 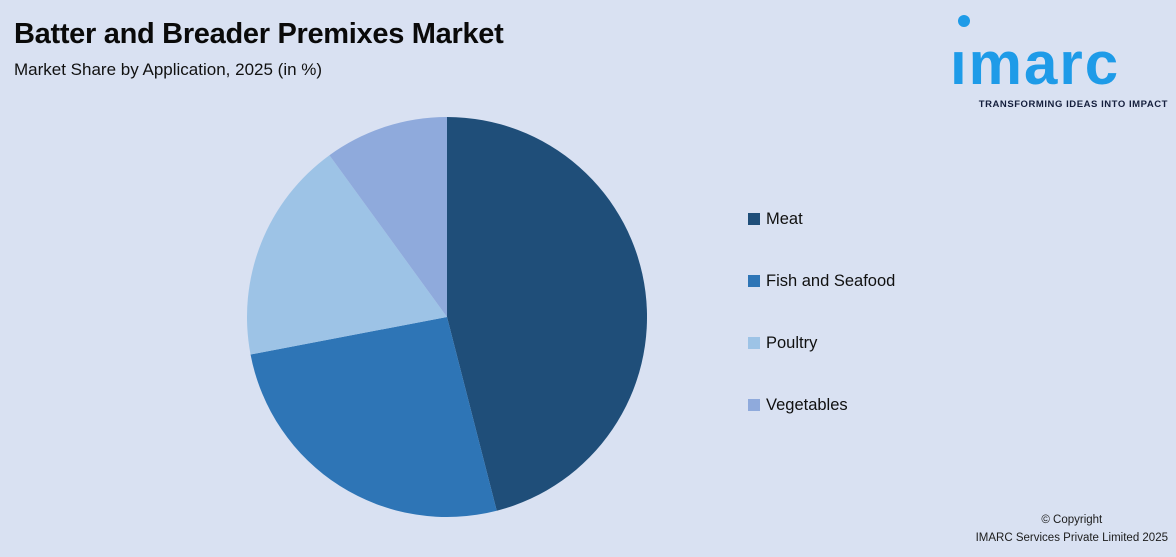 I want to click on imarc-tagline: TRANSFORMING IDEAS INTO IMPACT, so click(x=1073, y=104).